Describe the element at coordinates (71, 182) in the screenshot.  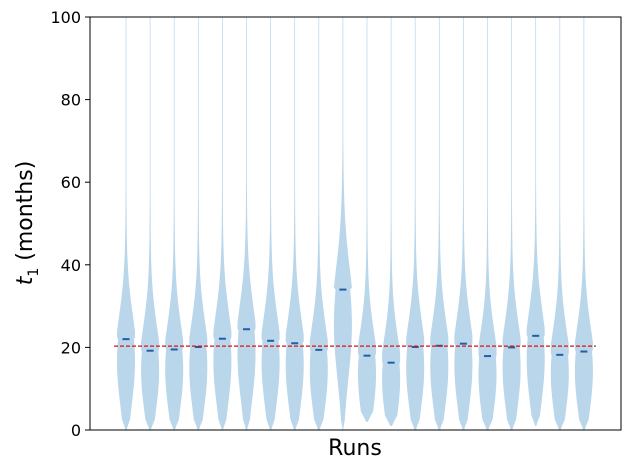
I see `y-tick-label: 60` at that location.